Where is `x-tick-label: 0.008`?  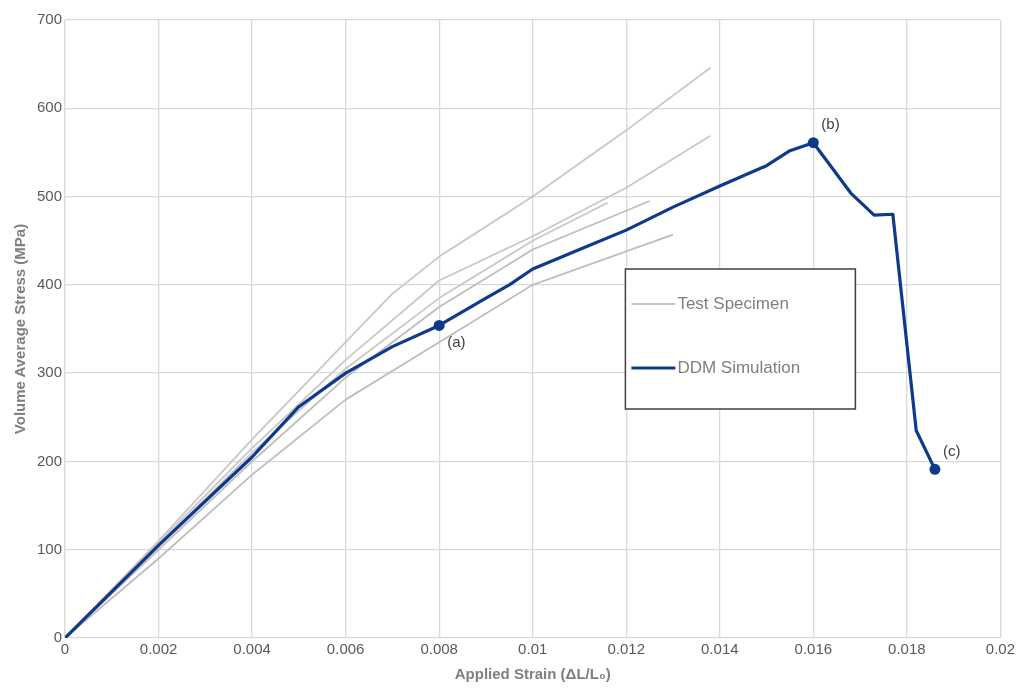 x-tick-label: 0.008 is located at coordinates (439, 649).